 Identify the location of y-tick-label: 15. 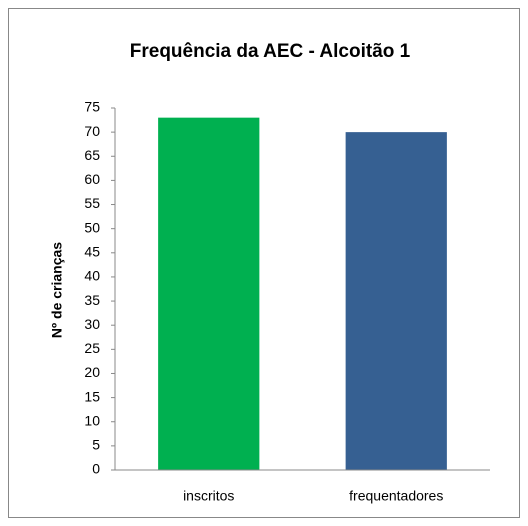
(92, 396).